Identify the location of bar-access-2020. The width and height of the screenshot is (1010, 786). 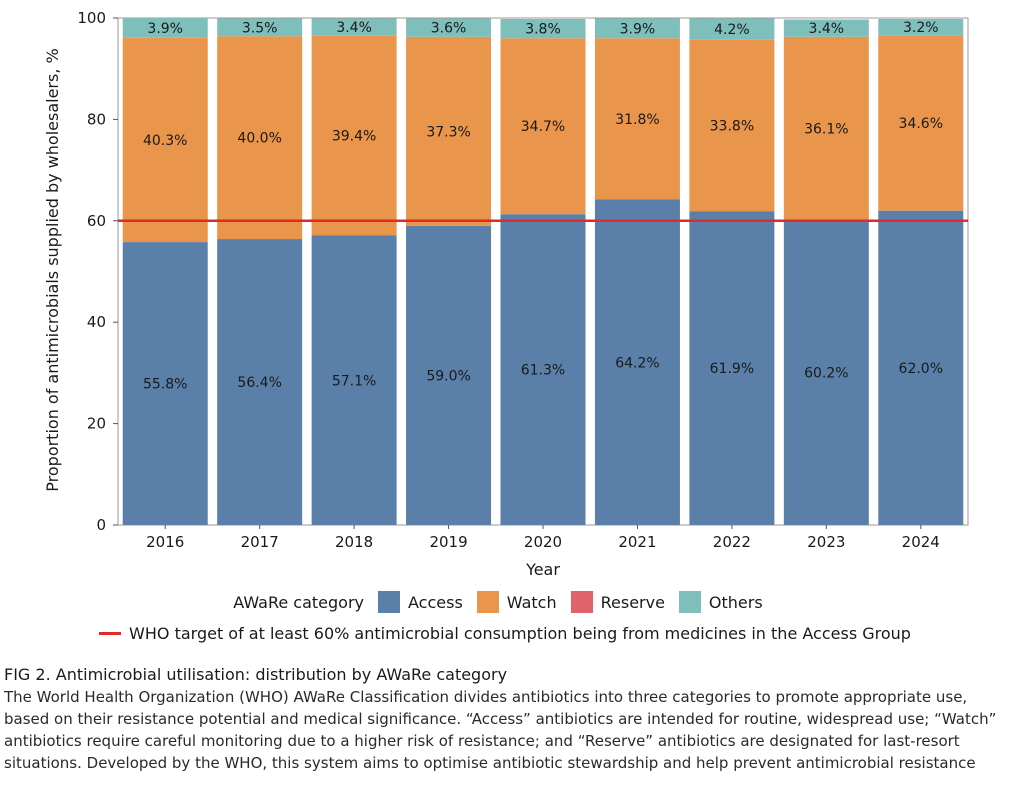
(543, 370).